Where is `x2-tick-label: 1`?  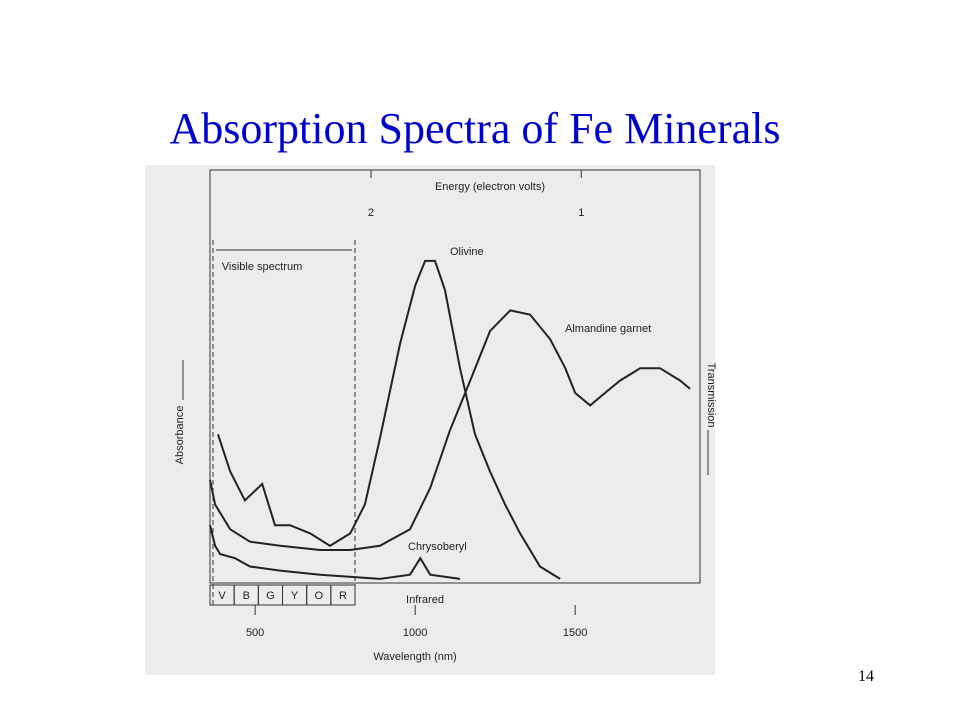
x2-tick-label: 1 is located at coordinates (581, 213).